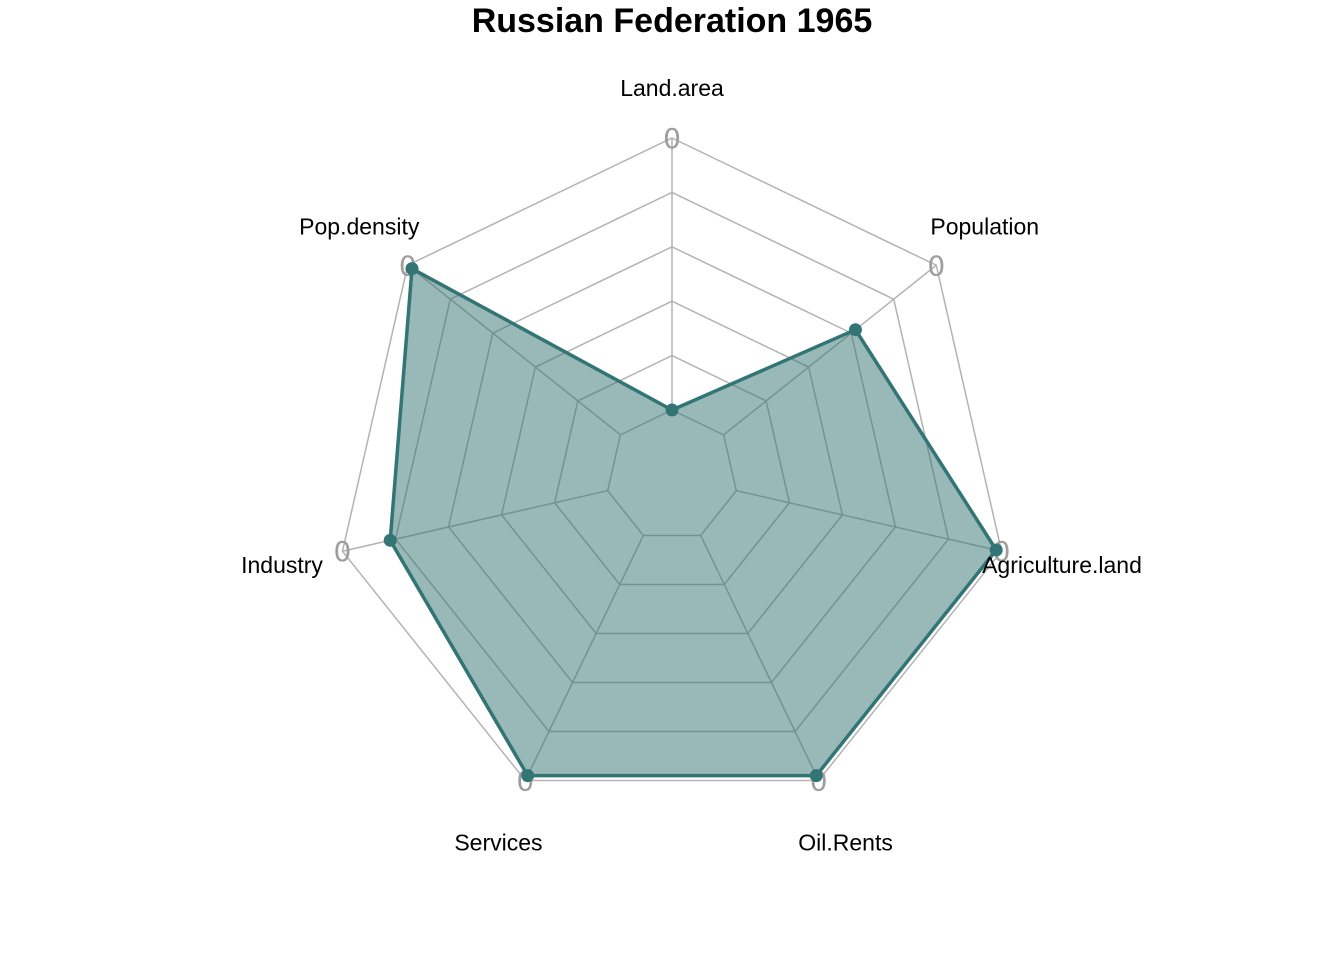  What do you see at coordinates (359, 227) in the screenshot?
I see `axis-label: Pop.density` at bounding box center [359, 227].